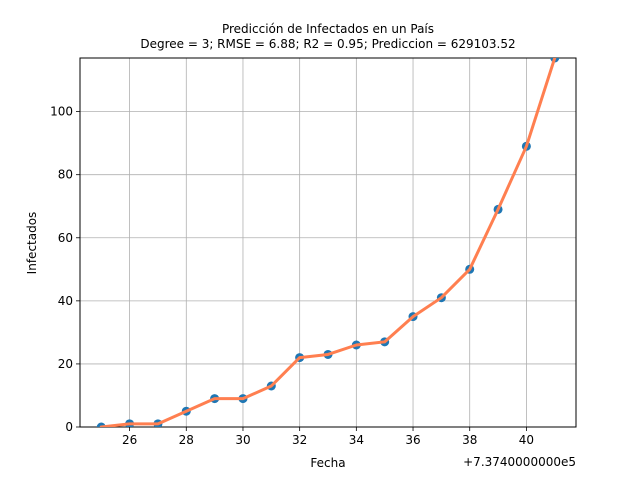 The height and width of the screenshot is (480, 640). Describe the element at coordinates (65, 364) in the screenshot. I see `y-tick-label: 20` at that location.